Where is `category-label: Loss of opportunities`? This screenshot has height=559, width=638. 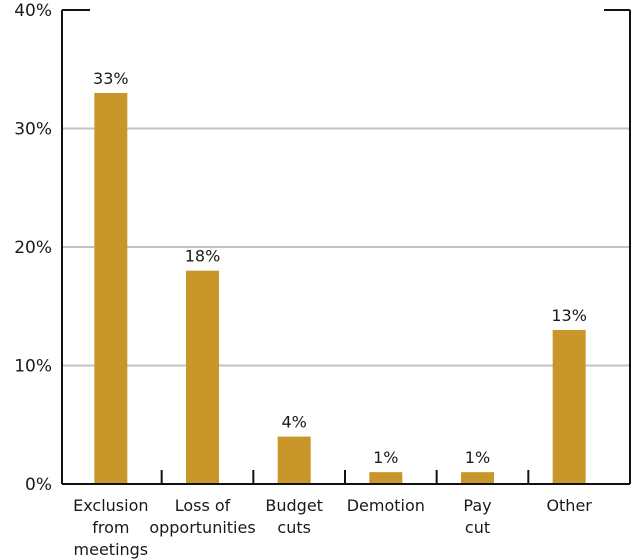 category-label: Loss of opportunities is located at coordinates (202, 516).